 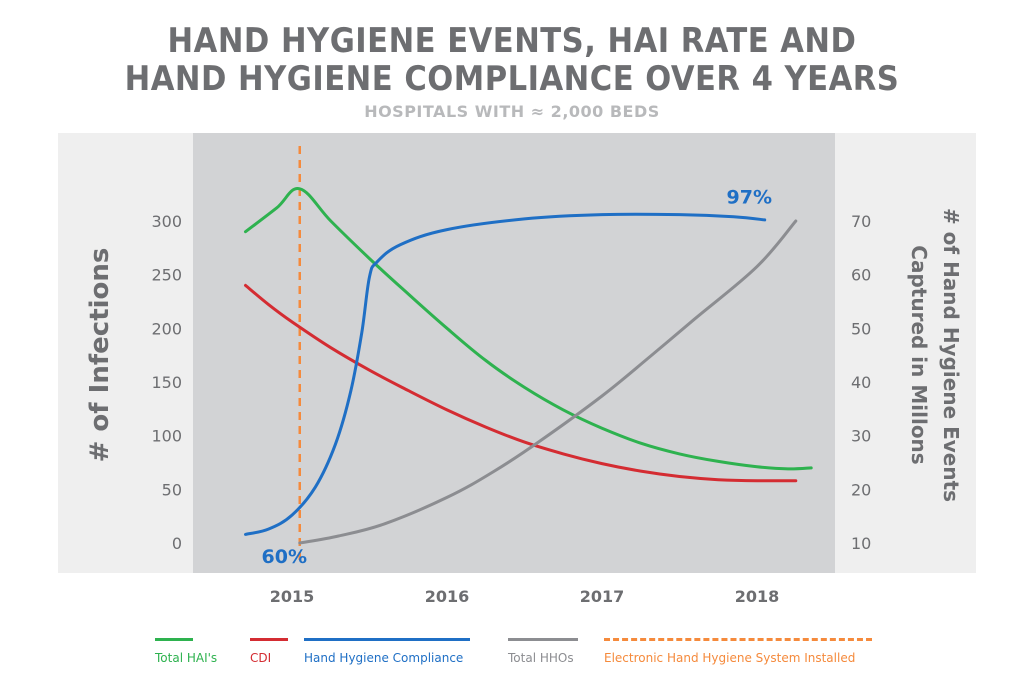 What do you see at coordinates (261, 658) in the screenshot?
I see `legend-label: CDI` at bounding box center [261, 658].